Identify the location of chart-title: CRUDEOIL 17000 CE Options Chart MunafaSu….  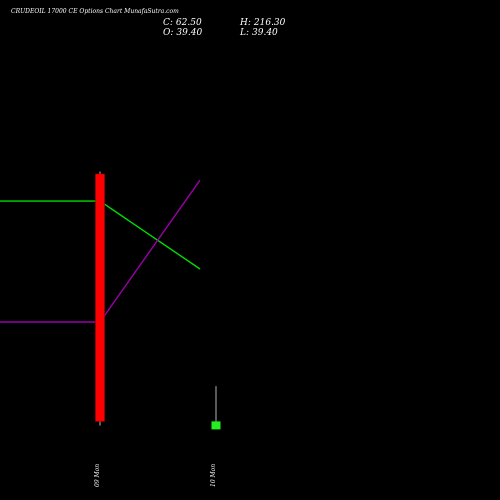
(95, 11).